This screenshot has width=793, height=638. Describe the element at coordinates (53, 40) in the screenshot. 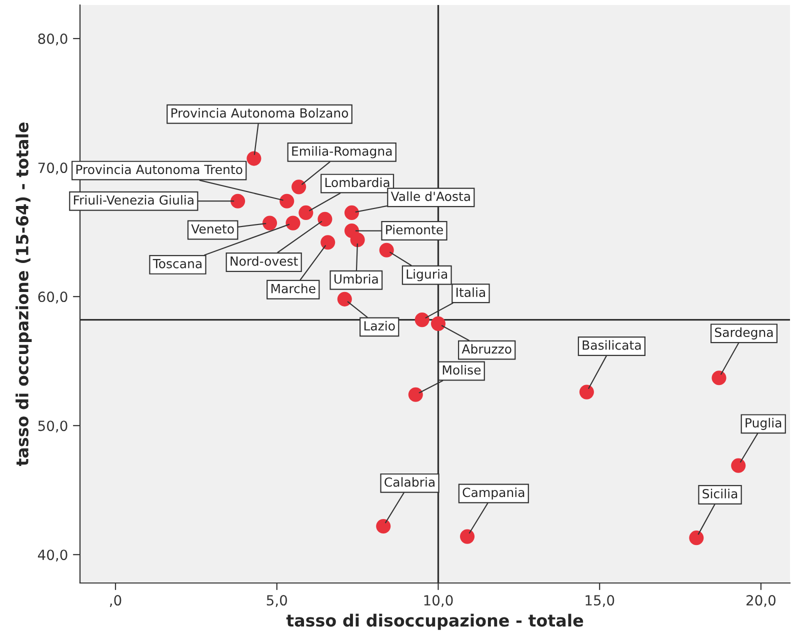

I see `y-tick-label: 80,0` at that location.